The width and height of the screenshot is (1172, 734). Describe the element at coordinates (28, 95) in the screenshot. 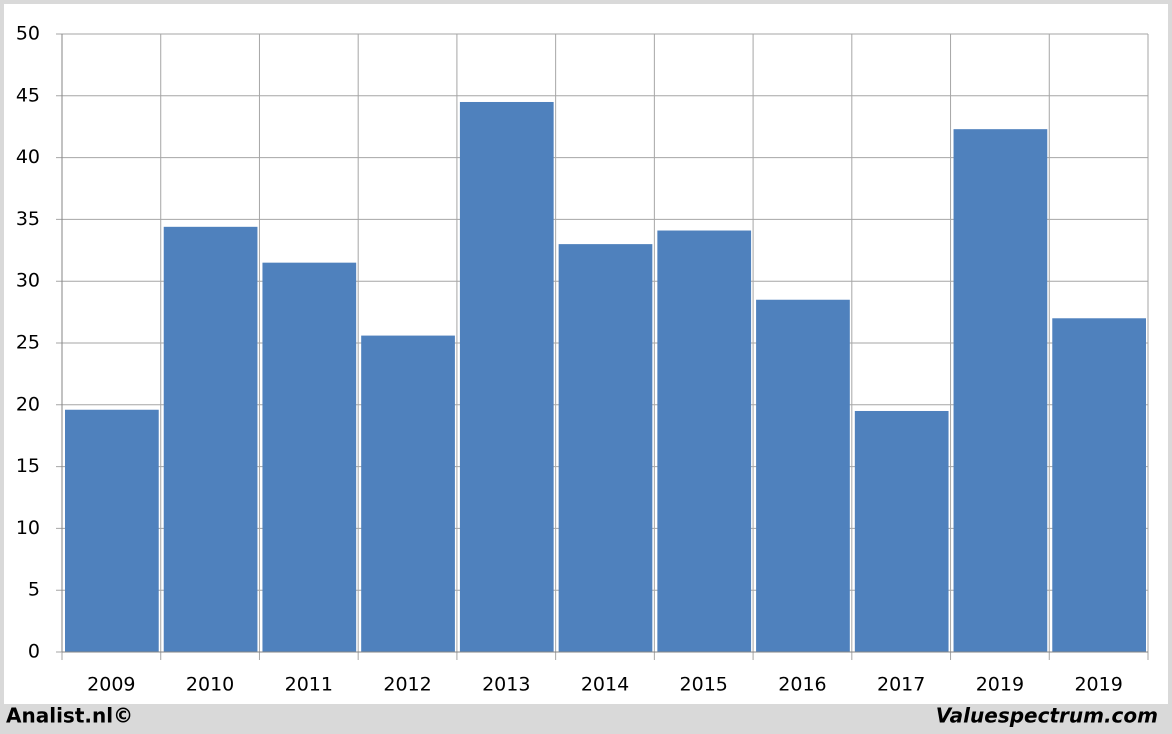

I see `y-tick-label: 45` at that location.